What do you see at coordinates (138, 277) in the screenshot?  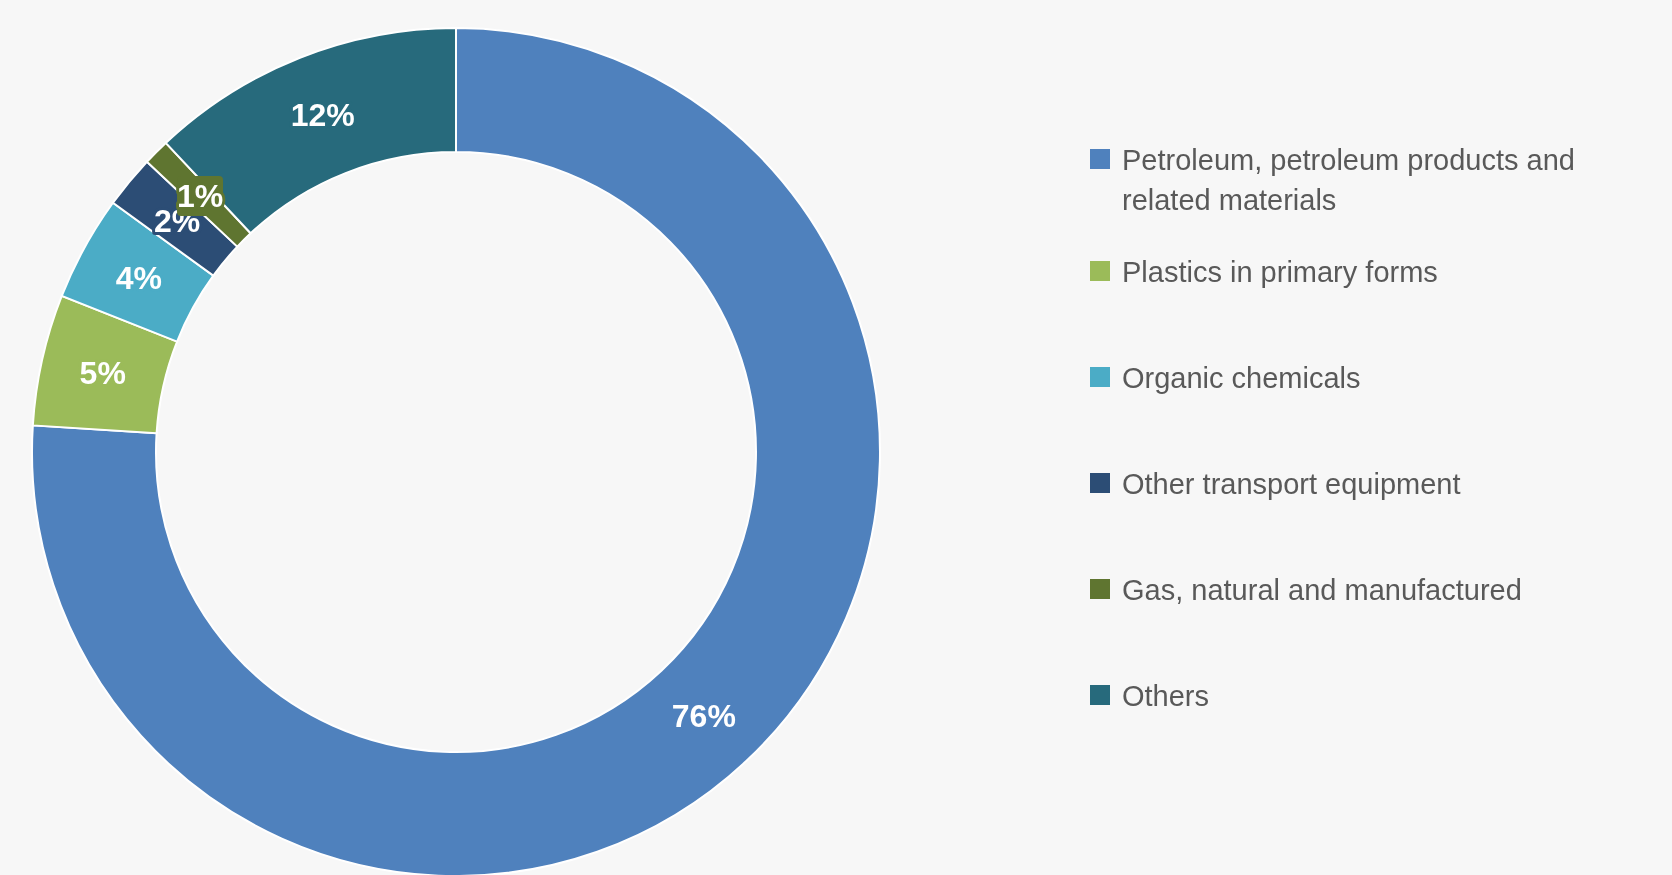 I see `data-label: 4%` at bounding box center [138, 277].